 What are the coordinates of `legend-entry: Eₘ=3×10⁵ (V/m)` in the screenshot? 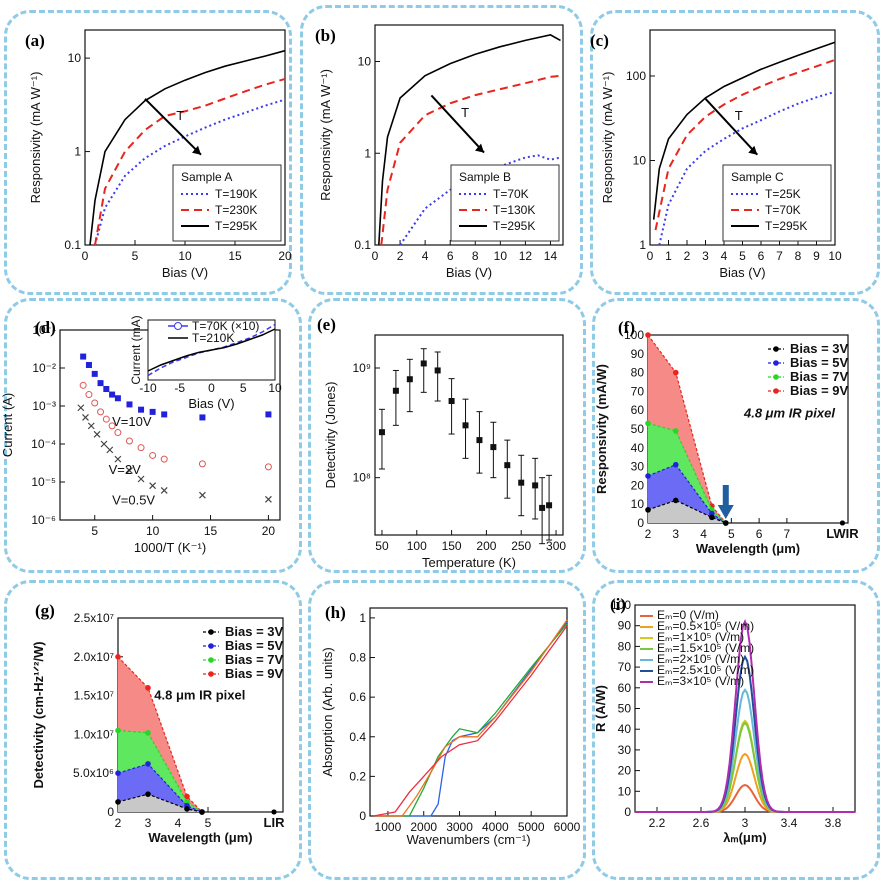 It's located at (700, 681).